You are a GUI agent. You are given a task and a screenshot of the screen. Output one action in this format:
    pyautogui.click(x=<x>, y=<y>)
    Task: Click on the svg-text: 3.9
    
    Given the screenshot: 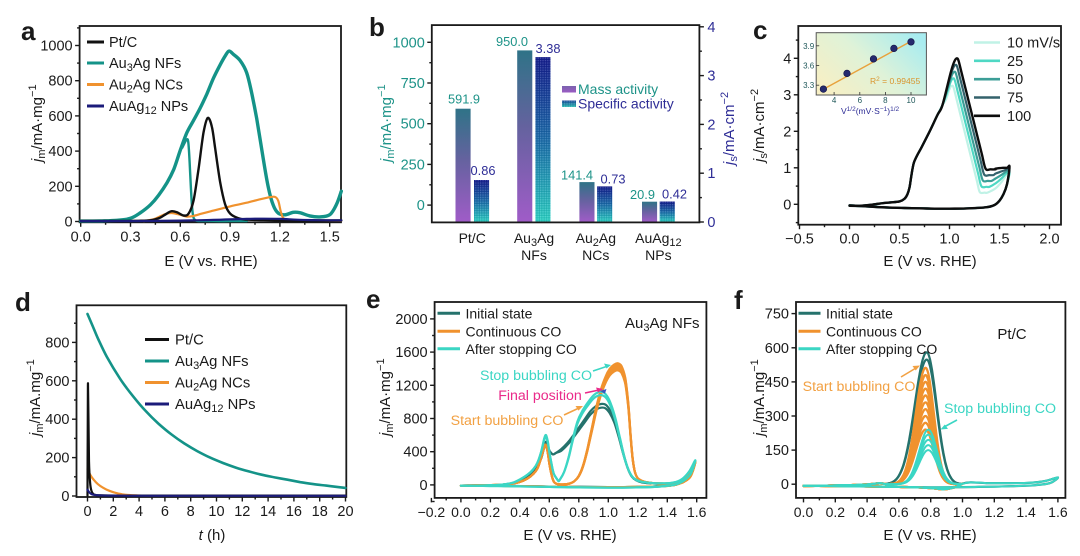 What is the action you would take?
    pyautogui.click(x=809, y=46)
    